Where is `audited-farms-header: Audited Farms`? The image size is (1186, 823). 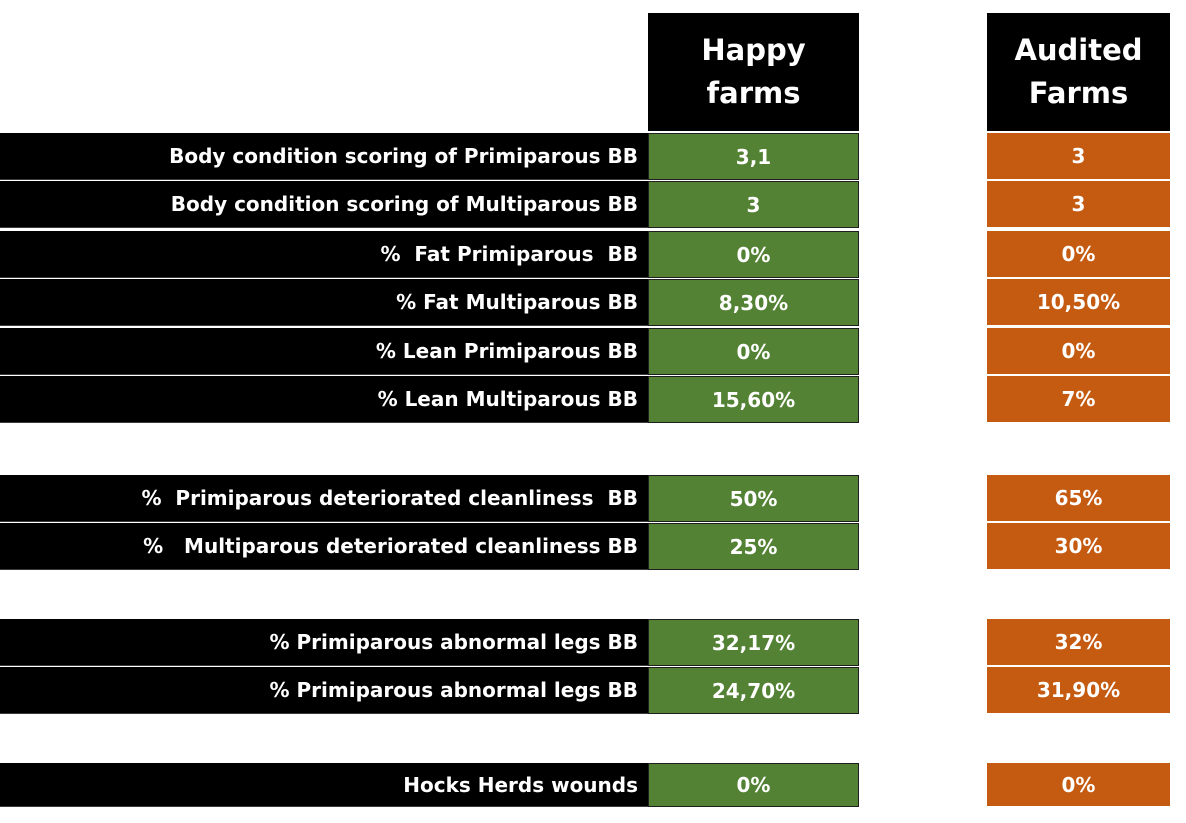
audited-farms-header: Audited Farms is located at coordinates (1078, 72).